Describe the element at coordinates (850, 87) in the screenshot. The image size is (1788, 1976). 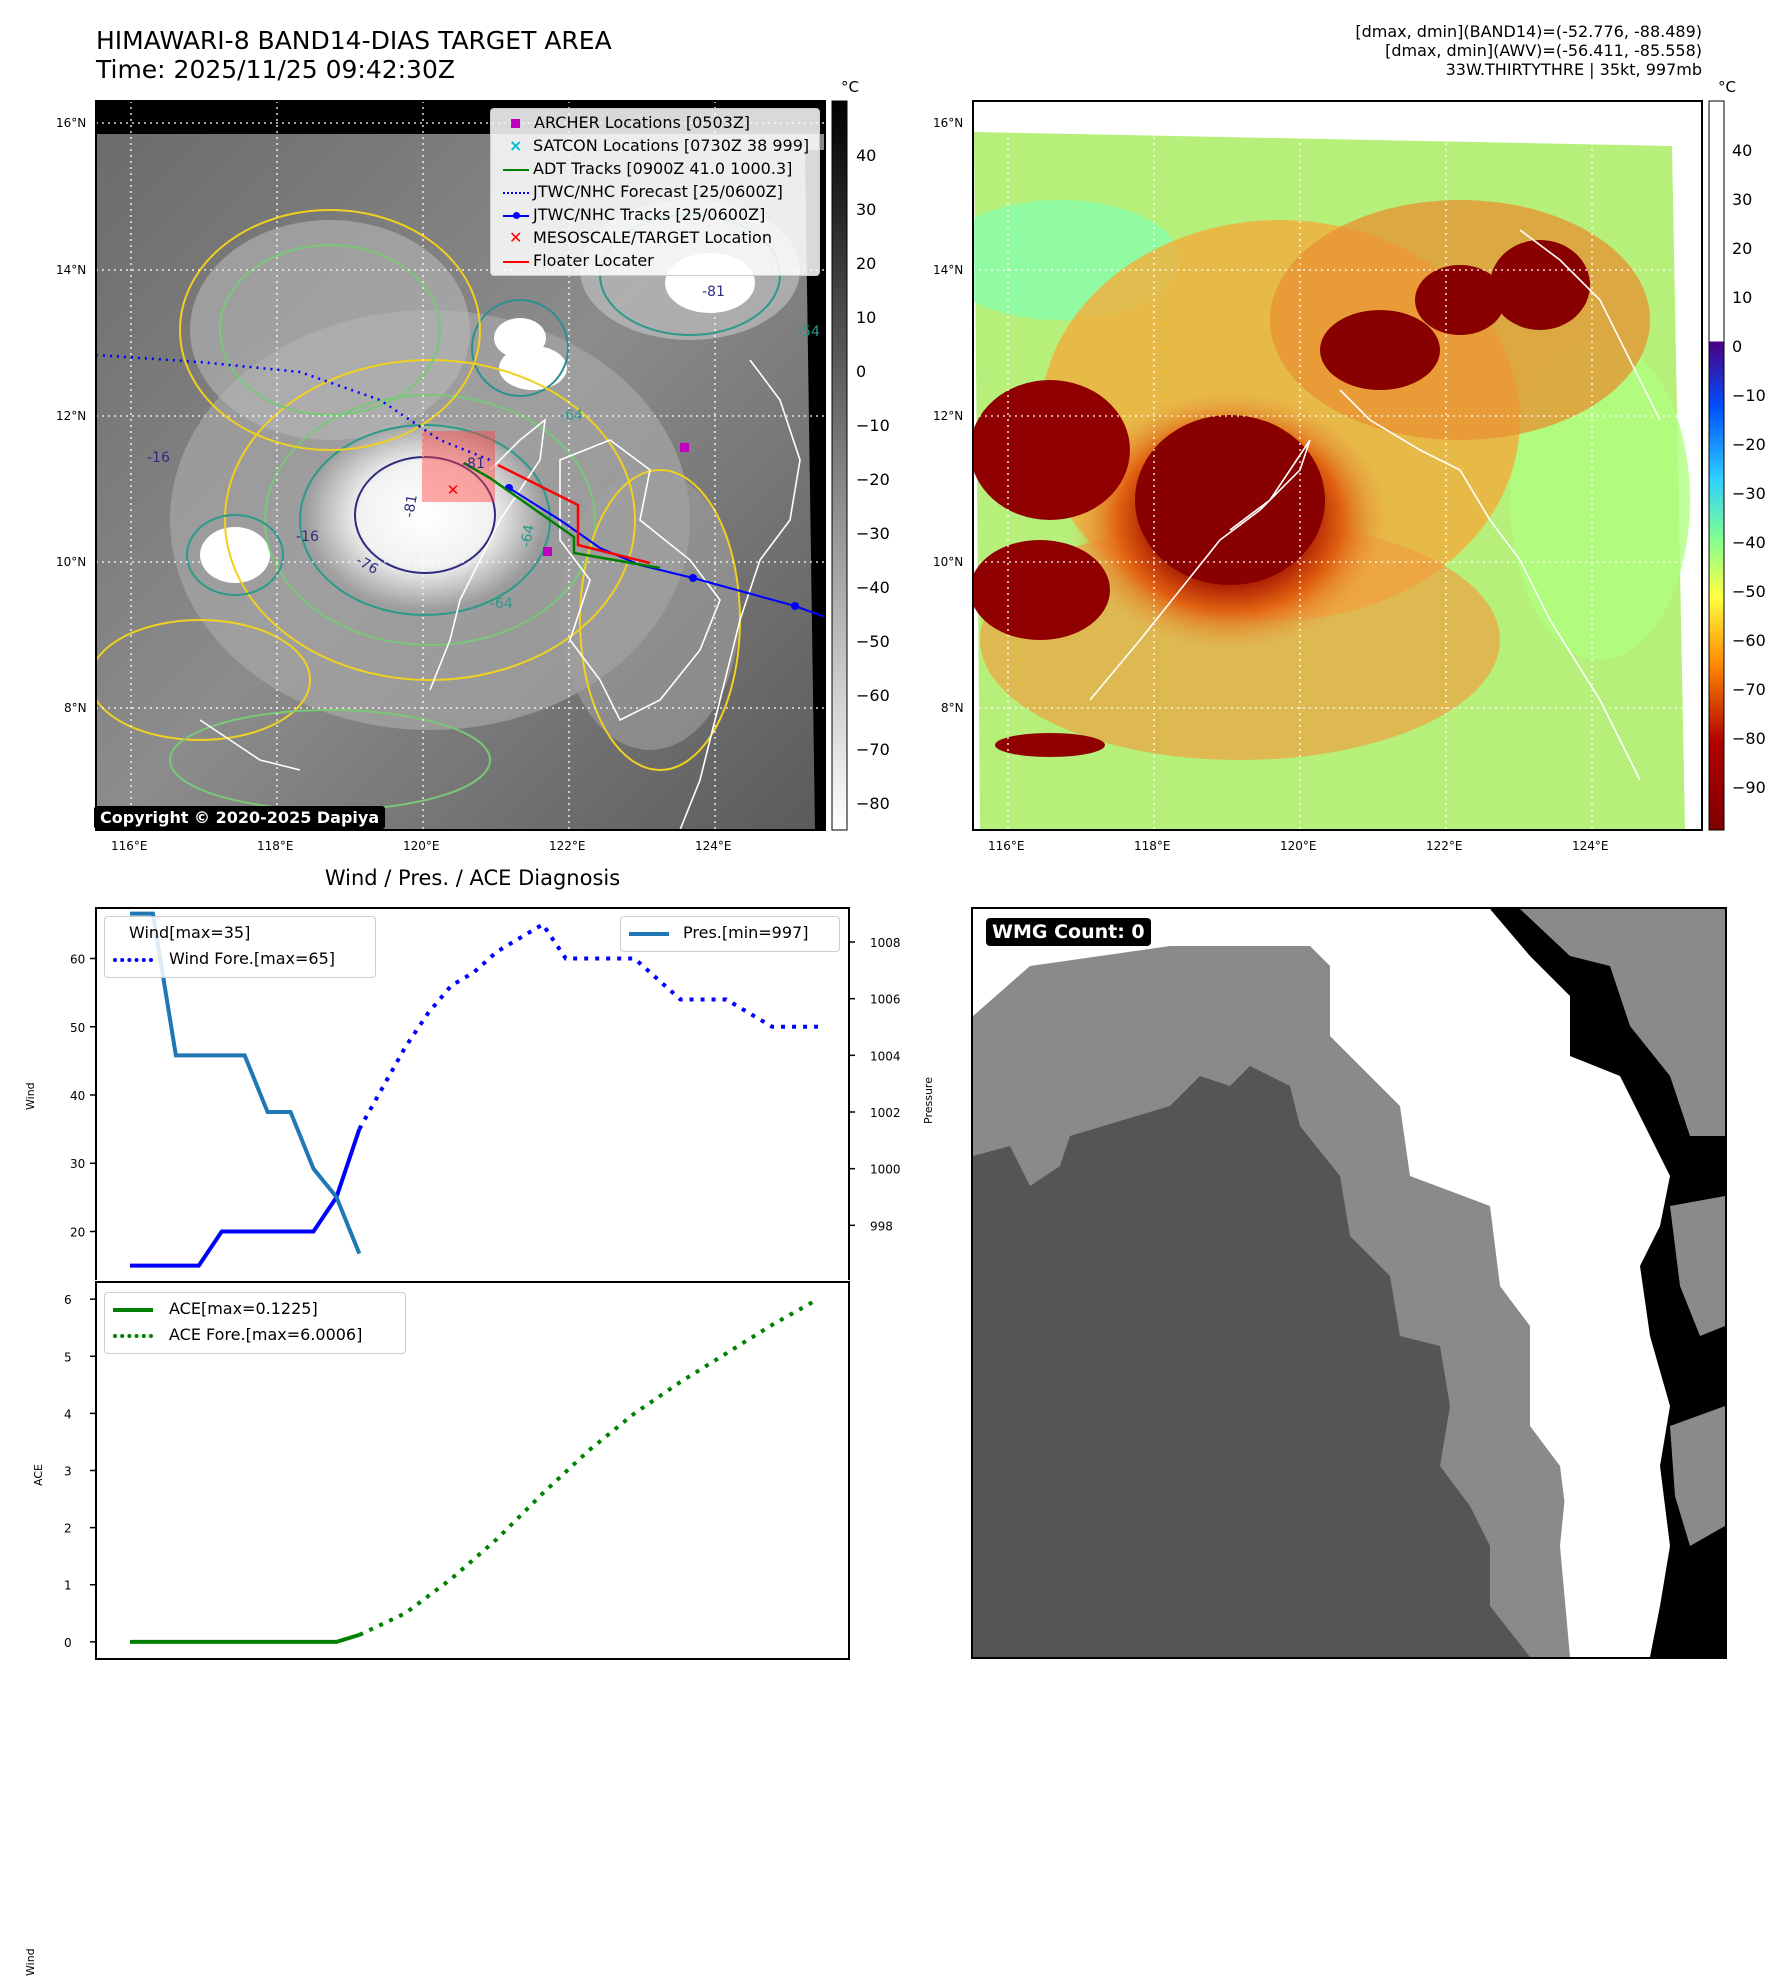
I see `ir-unit-label: °C` at that location.